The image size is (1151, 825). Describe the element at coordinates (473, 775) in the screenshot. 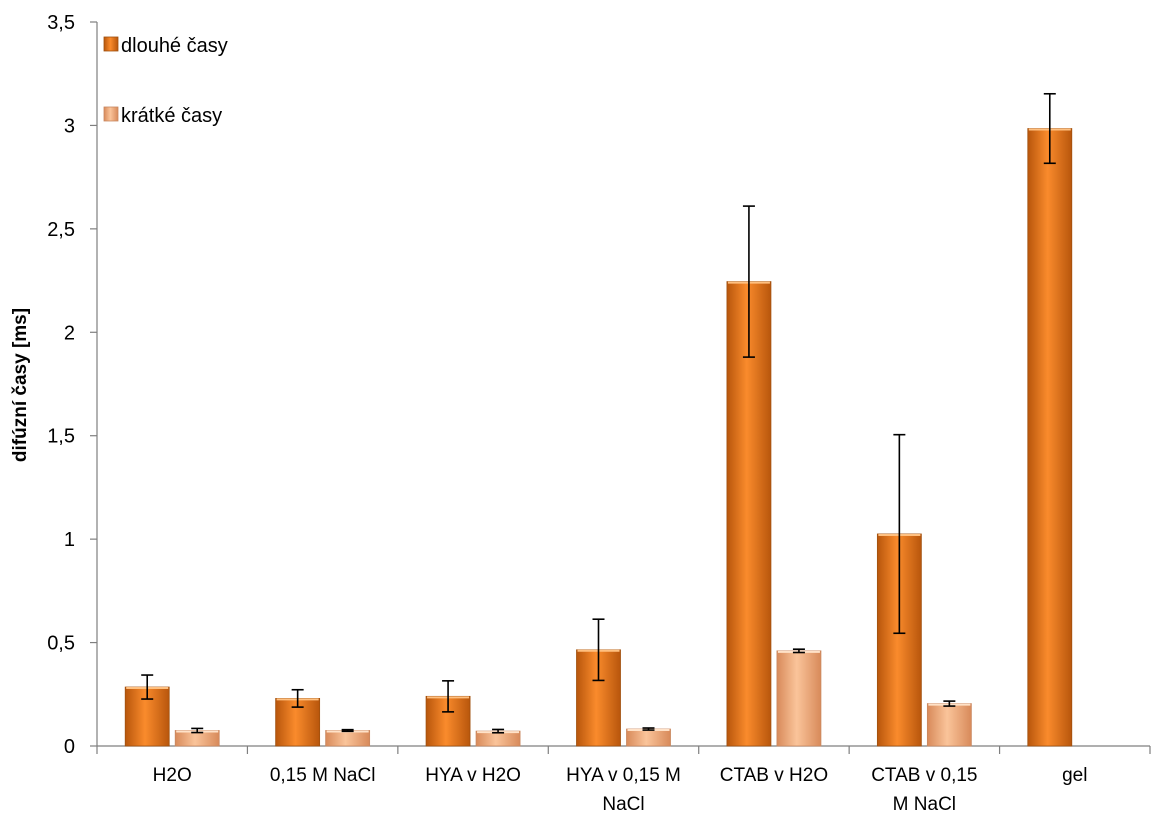

I see `x-tick-label: HYA v H2O` at that location.